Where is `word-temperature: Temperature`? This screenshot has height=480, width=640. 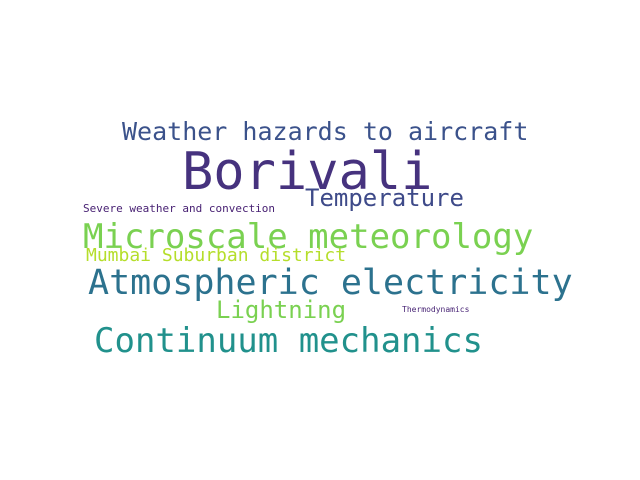
word-temperature: Temperature is located at coordinates (384, 198).